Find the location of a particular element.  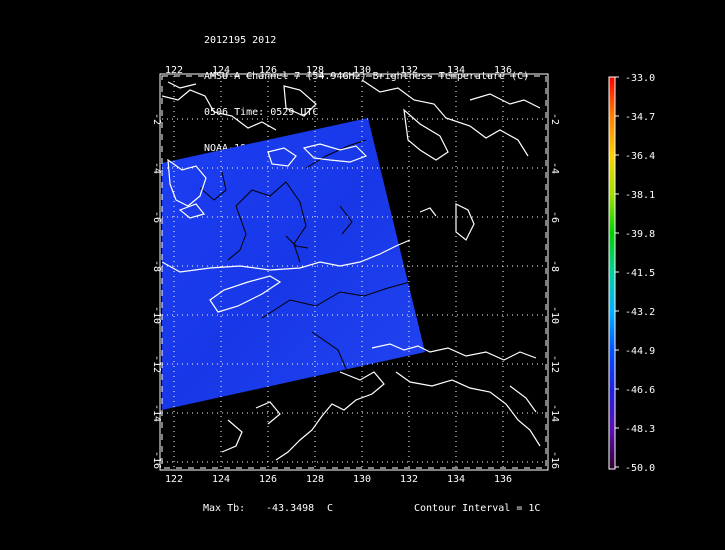

colorbar-label: -44.9 is located at coordinates (640, 351).